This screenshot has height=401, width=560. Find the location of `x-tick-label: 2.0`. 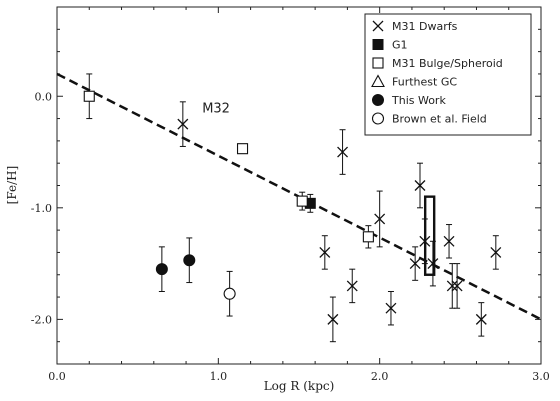

x-tick-label: 2.0 is located at coordinates (380, 376).